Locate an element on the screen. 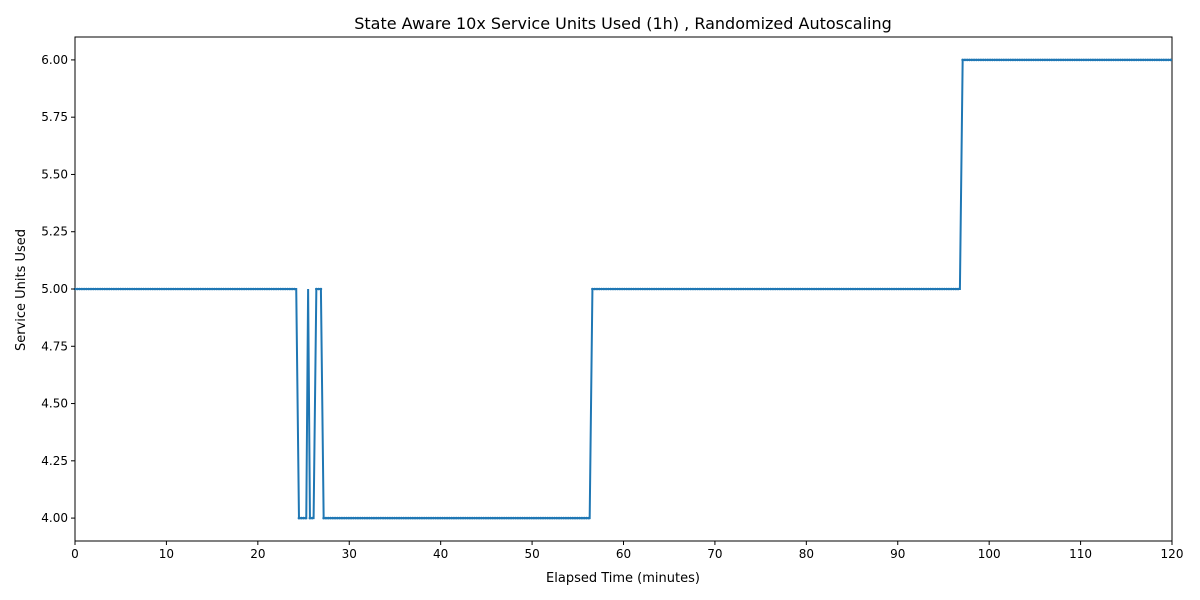 The width and height of the screenshot is (1200, 600). y-tick-label: 5.75 is located at coordinates (54, 117).